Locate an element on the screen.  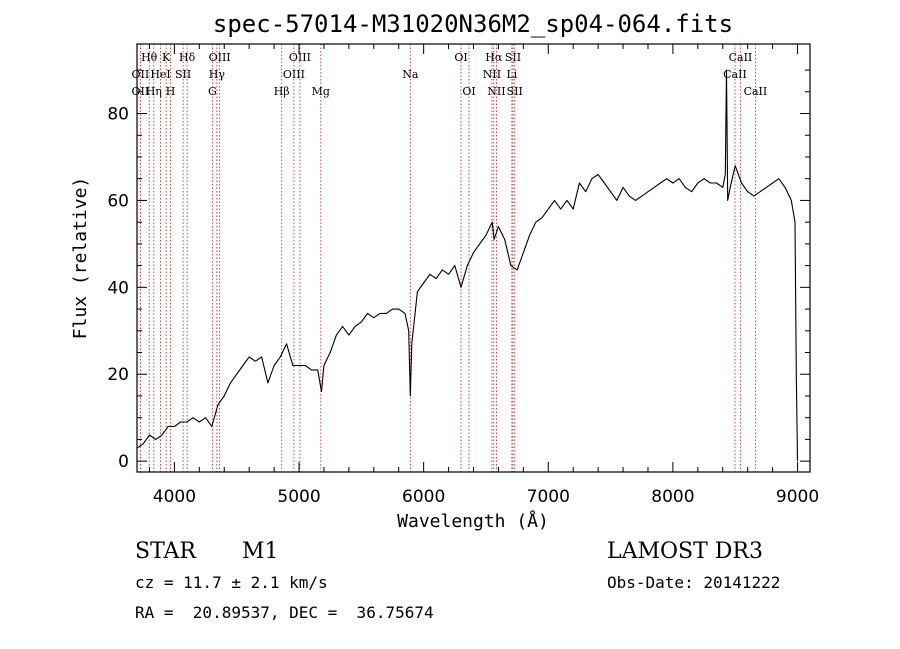
line-marker-label: G is located at coordinates (212, 91).